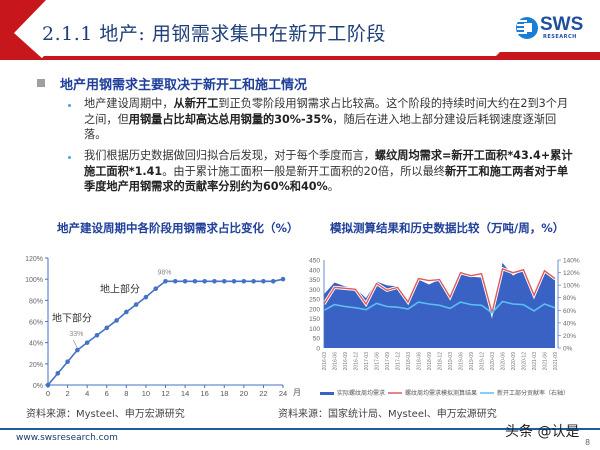 Image resolution: width=600 pixels, height=450 pixels. I want to click on y-tick-label: 20%, so click(36, 365).